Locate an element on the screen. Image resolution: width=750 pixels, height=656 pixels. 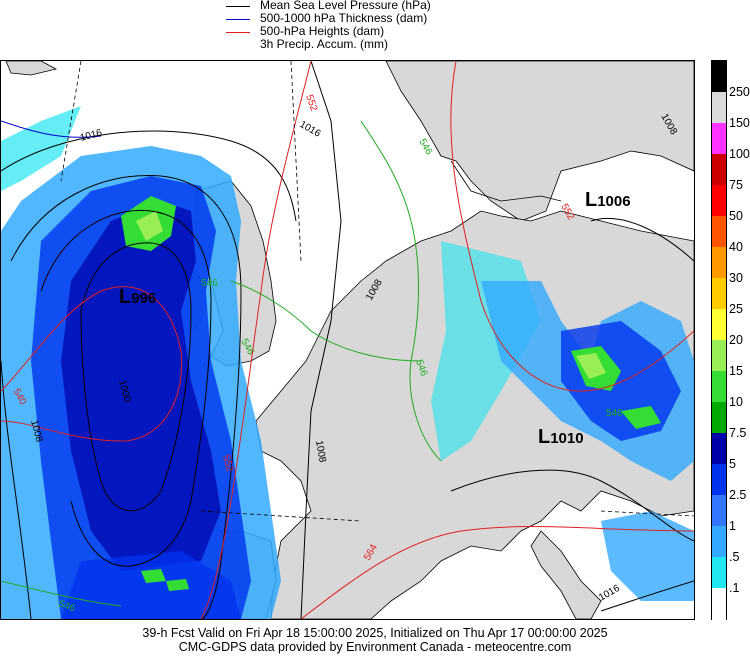
colorbar-label: 7.5 is located at coordinates (738, 433).